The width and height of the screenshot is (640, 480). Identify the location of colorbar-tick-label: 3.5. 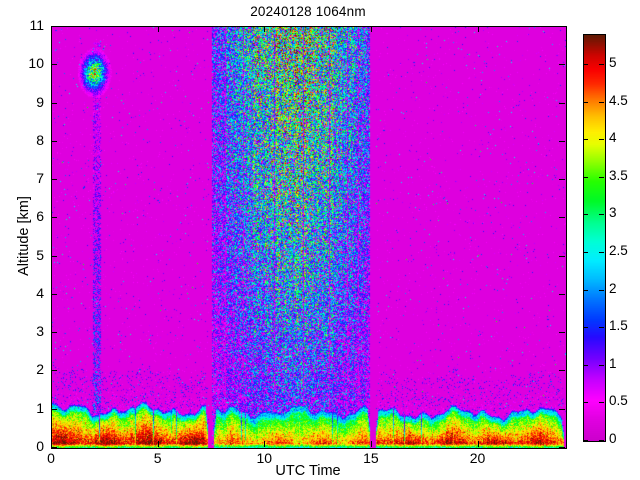
(618, 175).